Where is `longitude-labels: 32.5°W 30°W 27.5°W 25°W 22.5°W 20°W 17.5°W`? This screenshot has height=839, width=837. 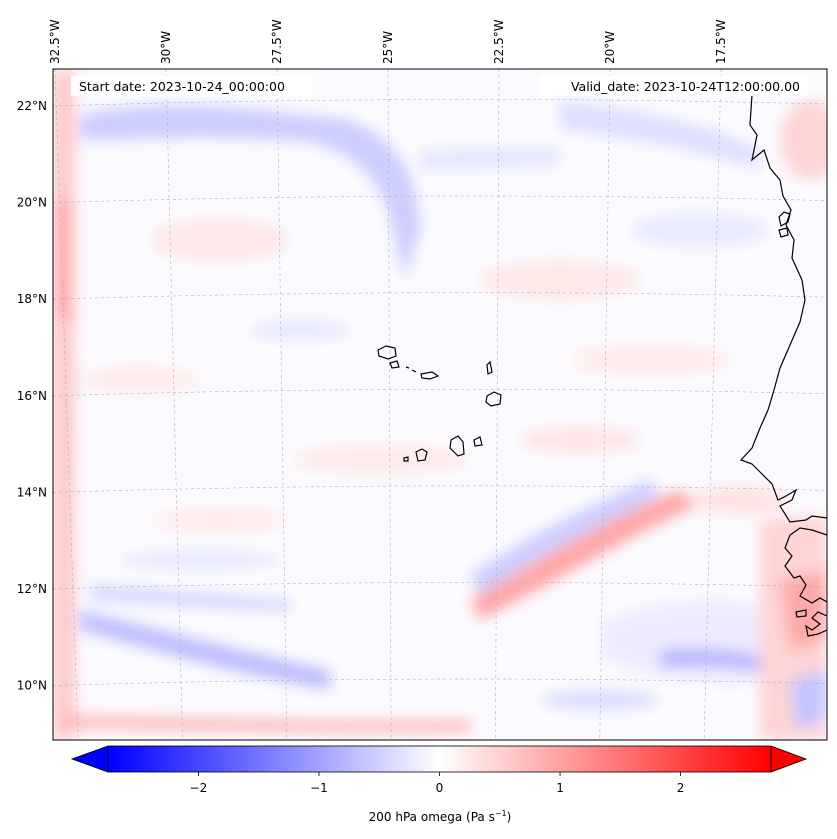 longitude-labels: 32.5°W 30°W 27.5°W 25°W 22.5°W 20°W 17.5°W is located at coordinates (388, 41).